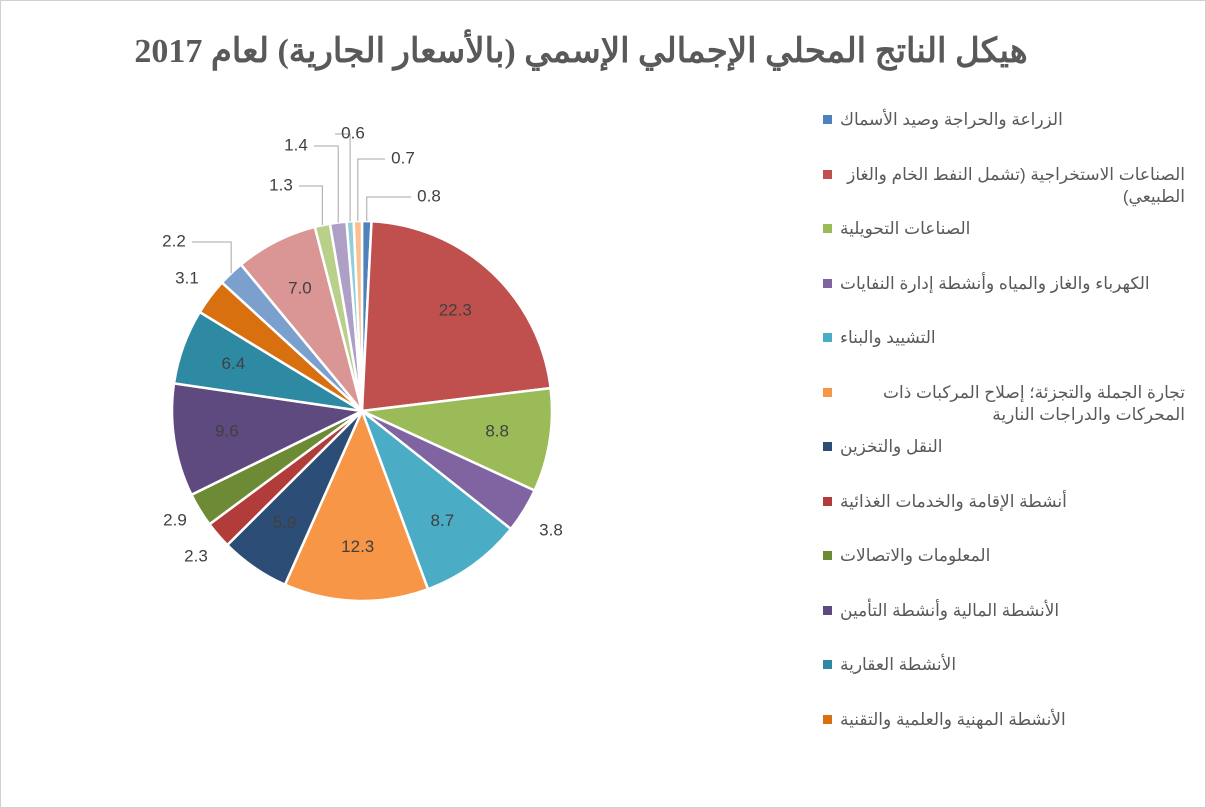 The height and width of the screenshot is (808, 1206). I want to click on legend-entry: المعلومات والاتصالات, so click(906, 556).